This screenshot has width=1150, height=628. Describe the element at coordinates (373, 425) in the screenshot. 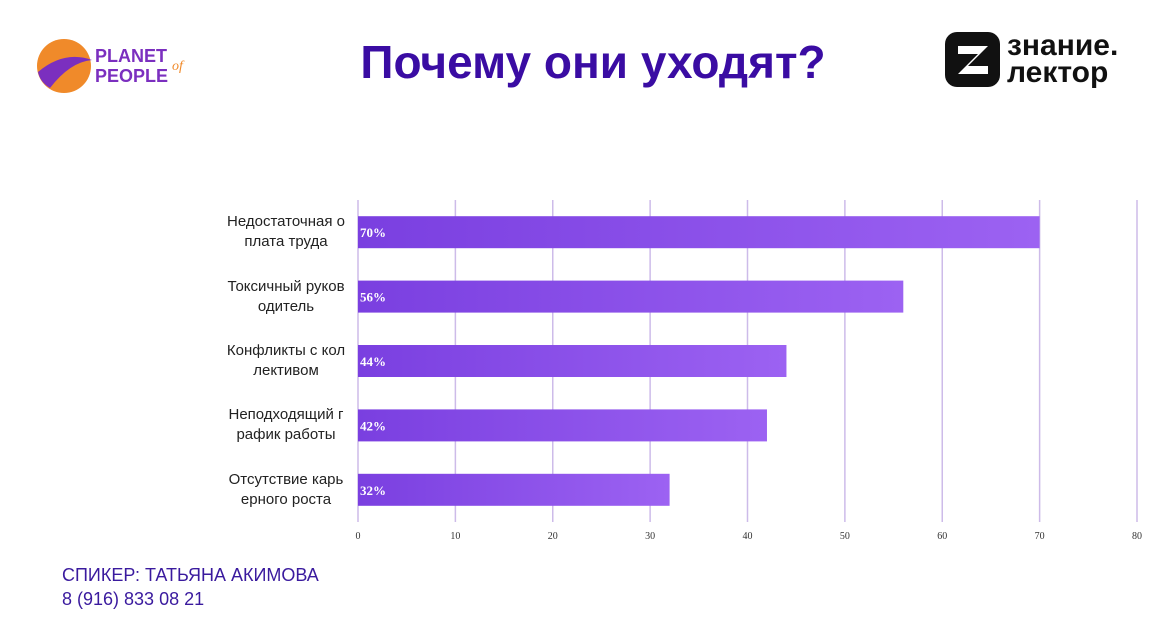

I see `value-label: 42%` at that location.